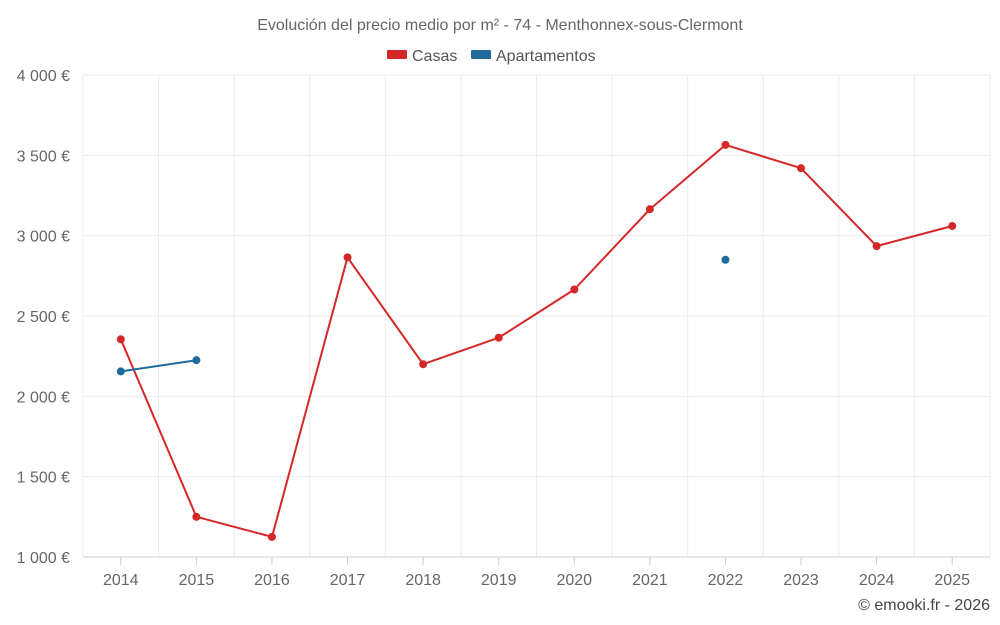 Image resolution: width=1000 pixels, height=625 pixels. I want to click on legend-swatch-apartamentos, so click(481, 54).